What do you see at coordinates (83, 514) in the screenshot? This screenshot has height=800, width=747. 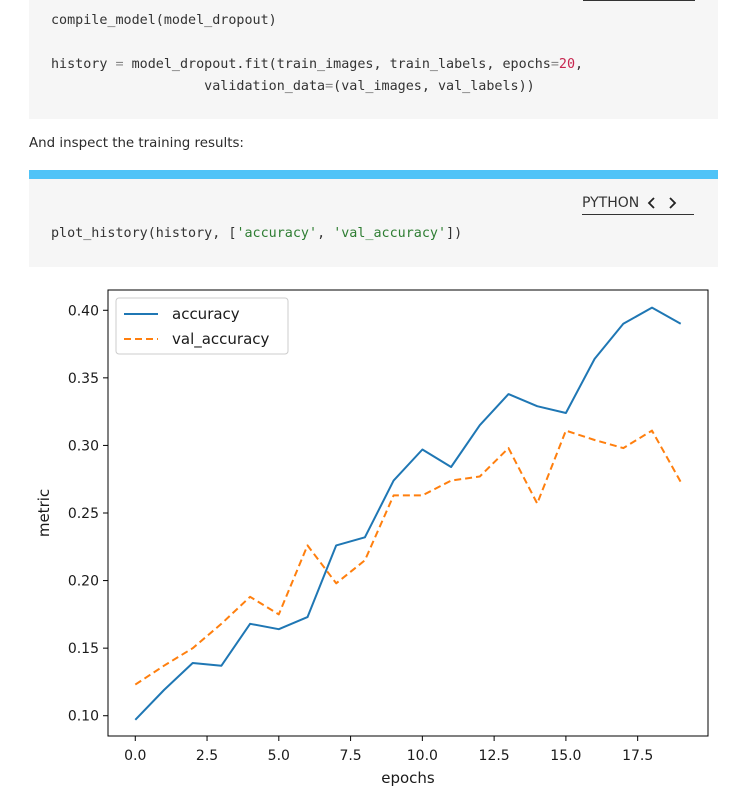 I see `y-tick-label: 0.25` at bounding box center [83, 514].